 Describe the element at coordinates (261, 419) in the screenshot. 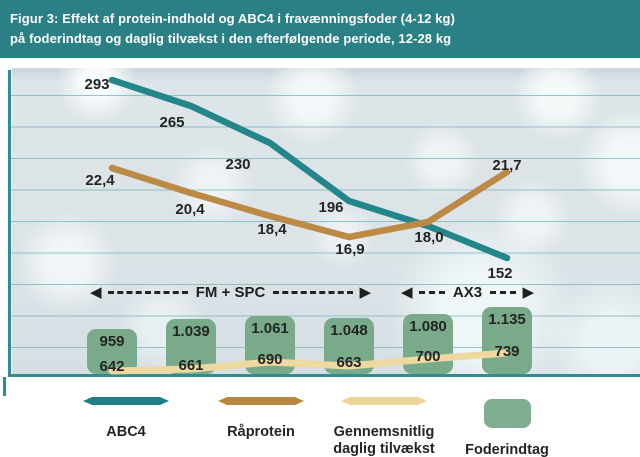

I see `legend-item-raaprotein: Råprotein` at that location.